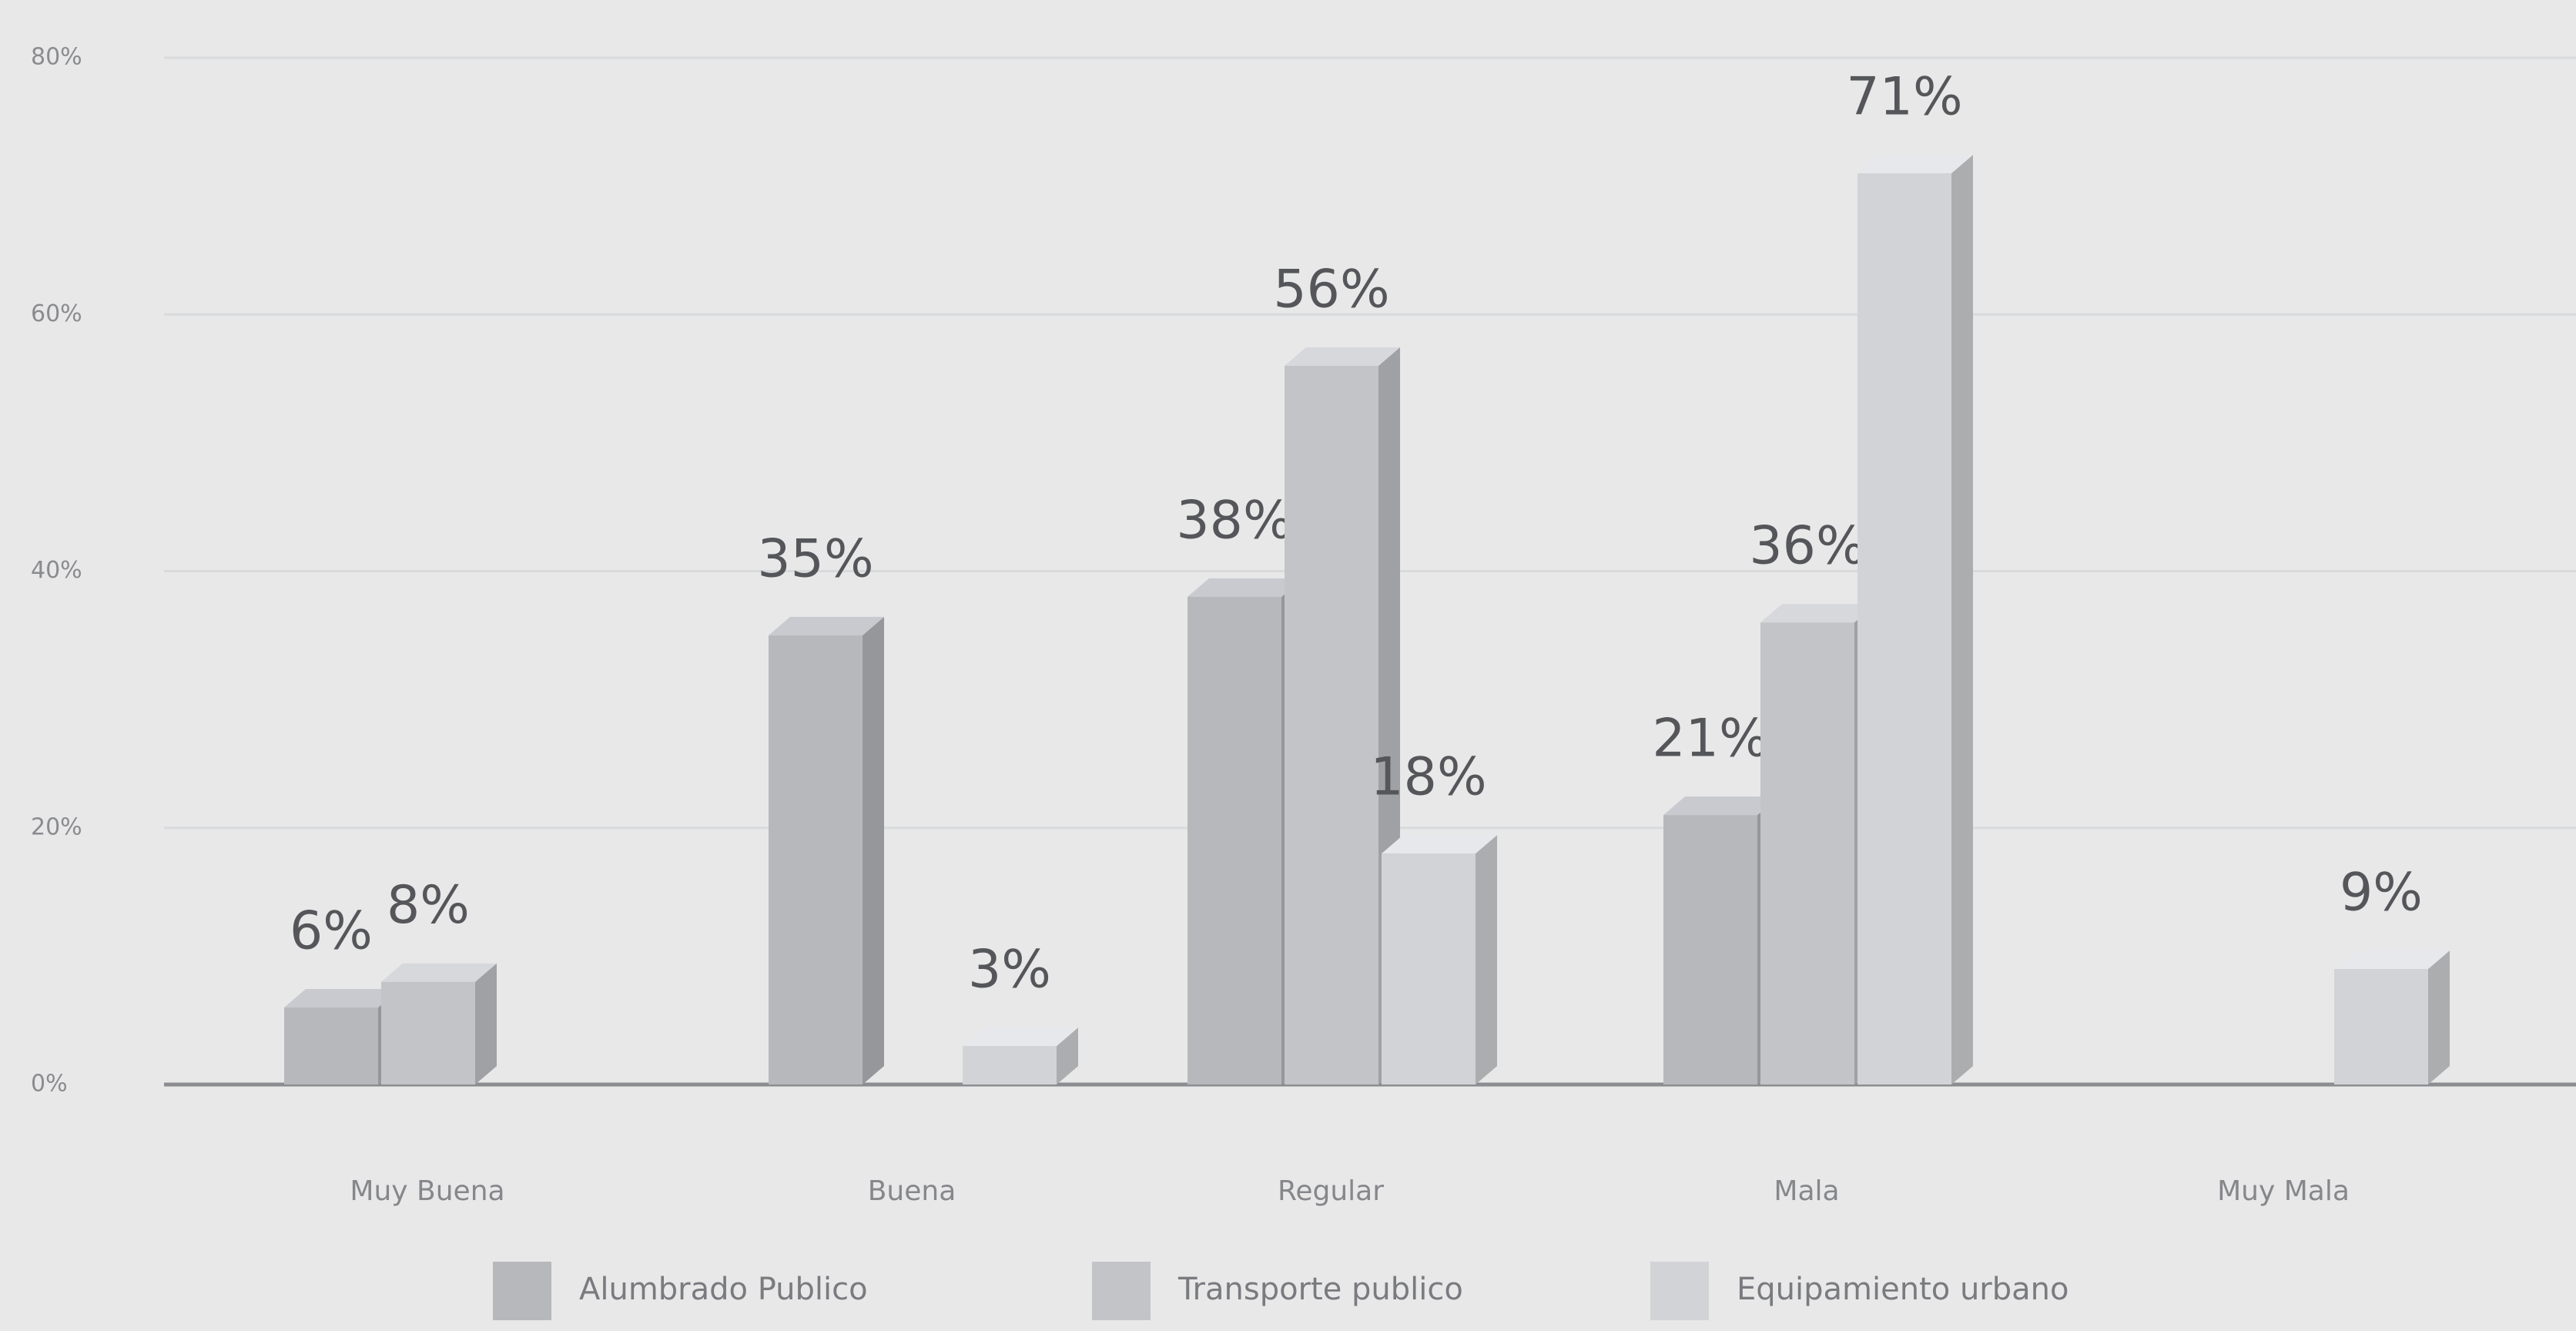  I want to click on x-tick-label: Buena, so click(912, 1191).